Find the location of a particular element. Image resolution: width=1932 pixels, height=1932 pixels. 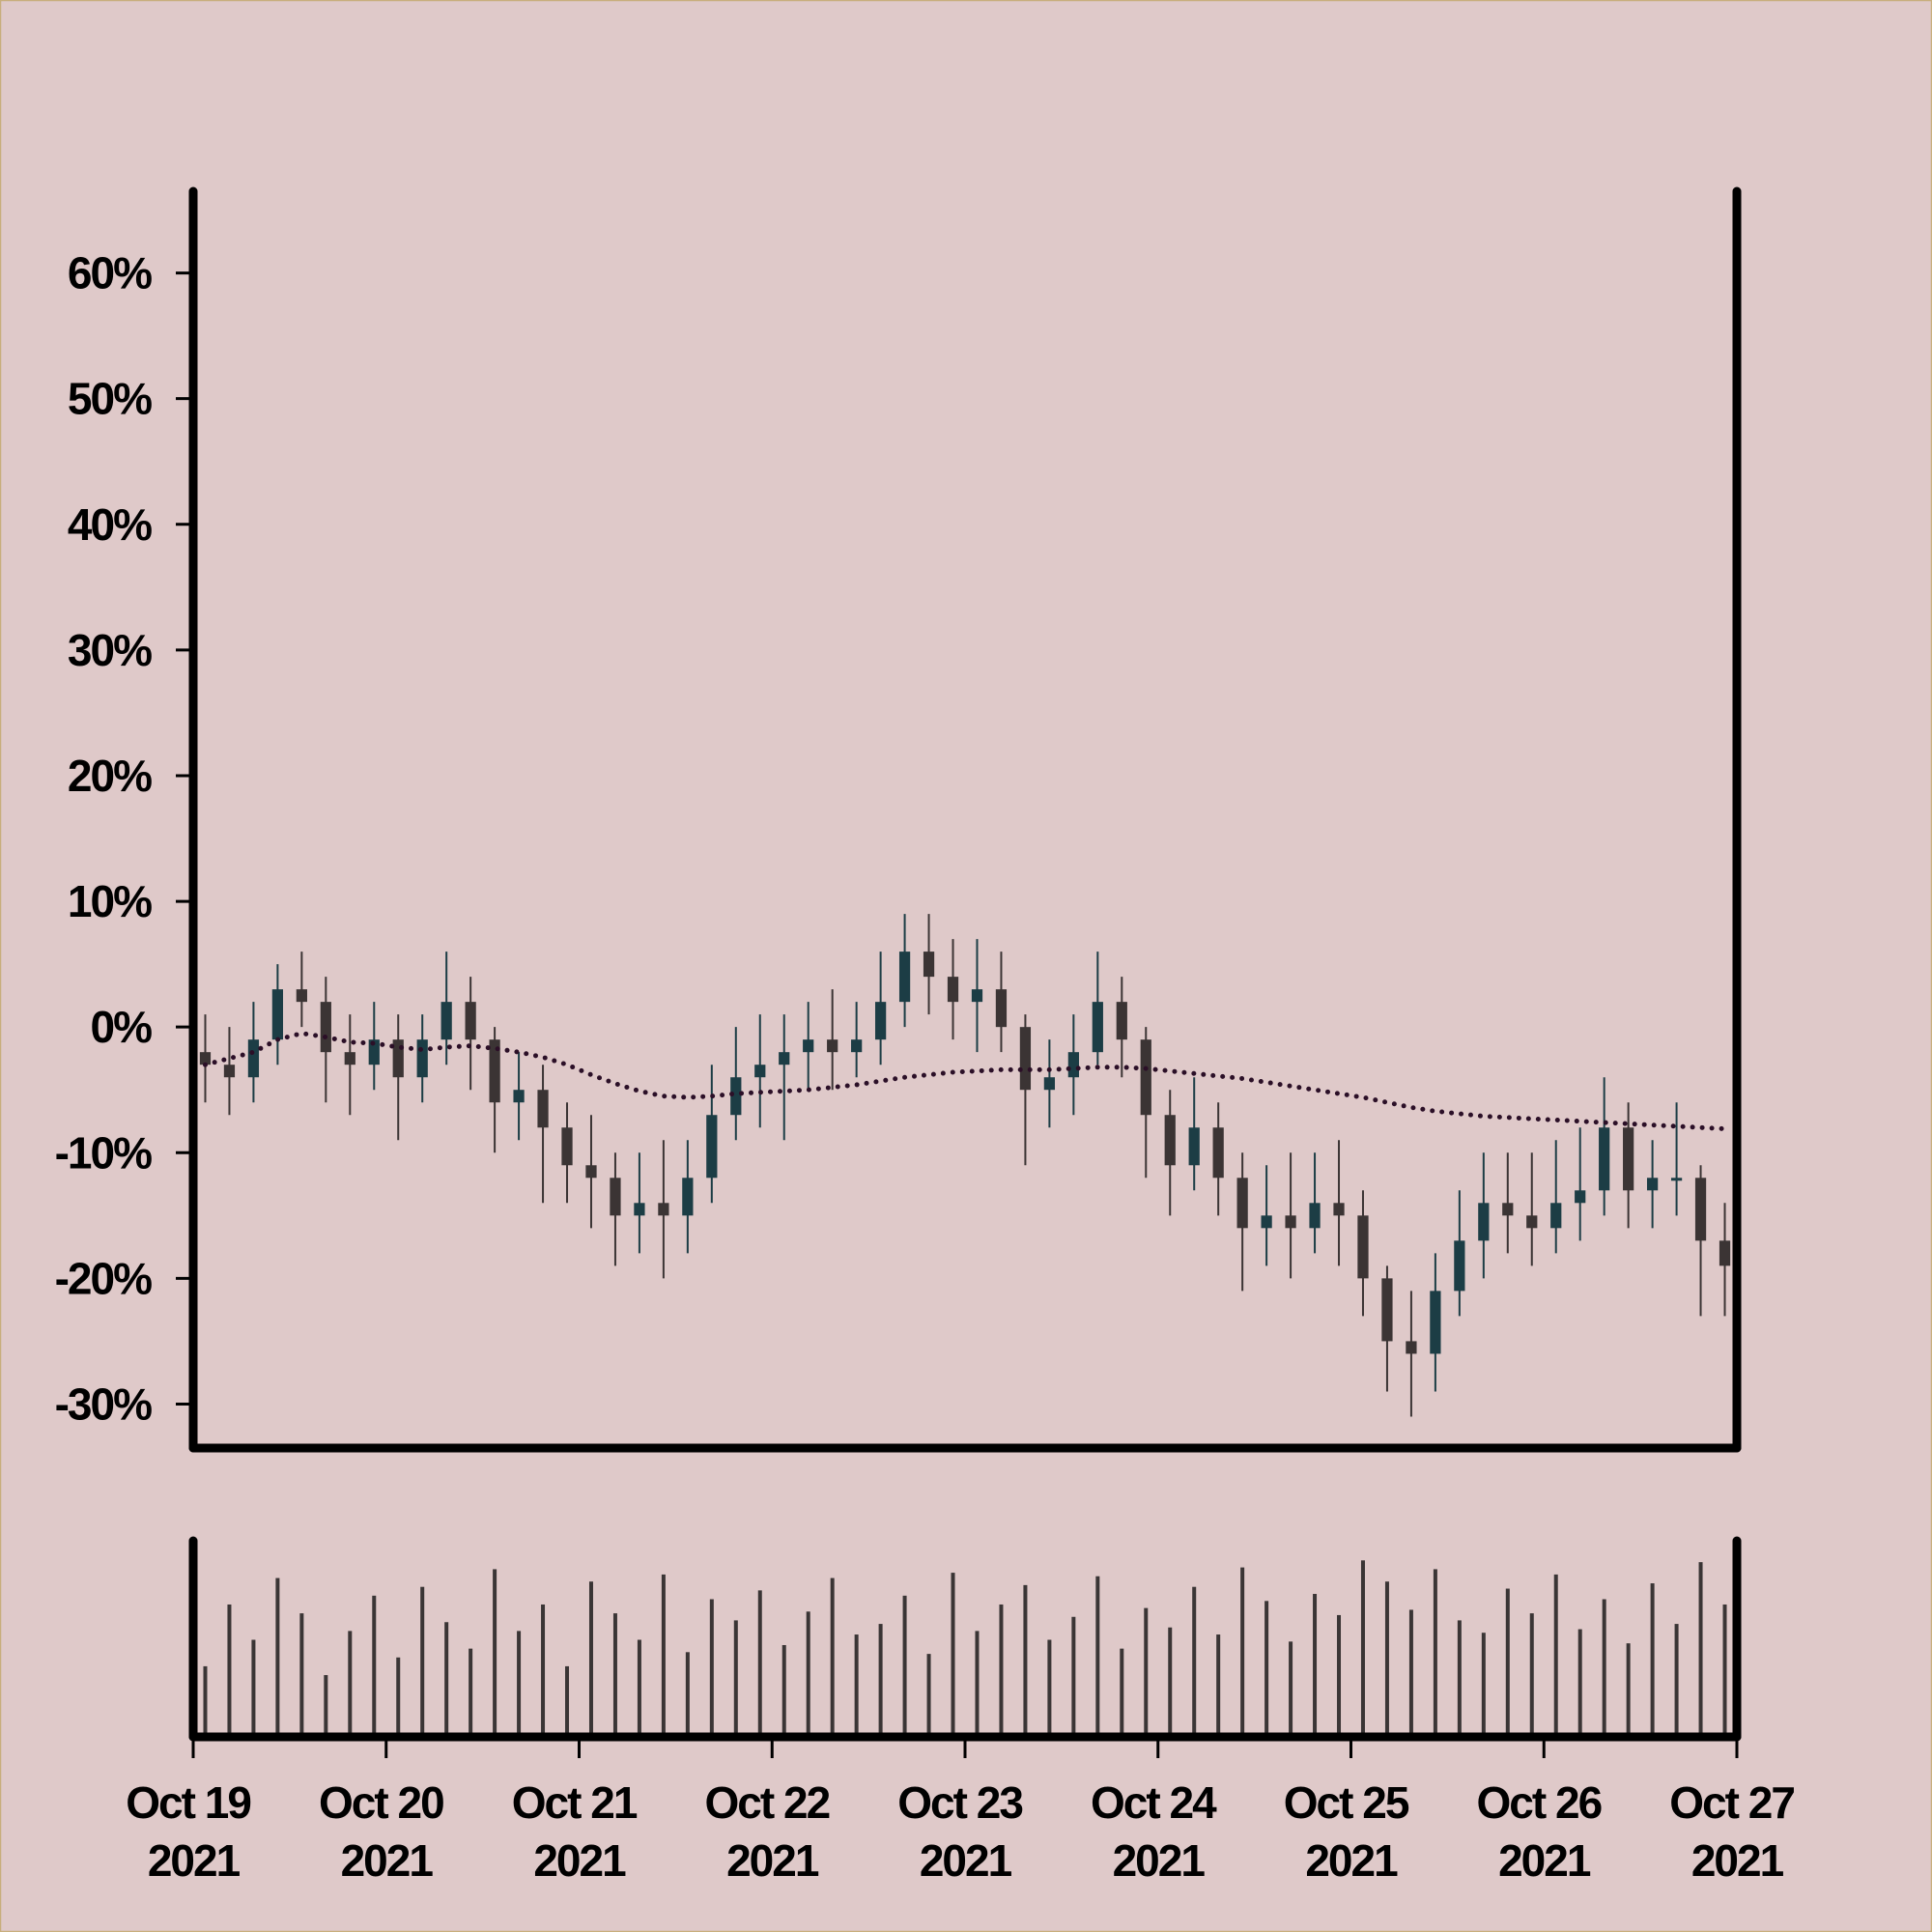

x-tick-label: Oct 22 2021 is located at coordinates (772, 1831).